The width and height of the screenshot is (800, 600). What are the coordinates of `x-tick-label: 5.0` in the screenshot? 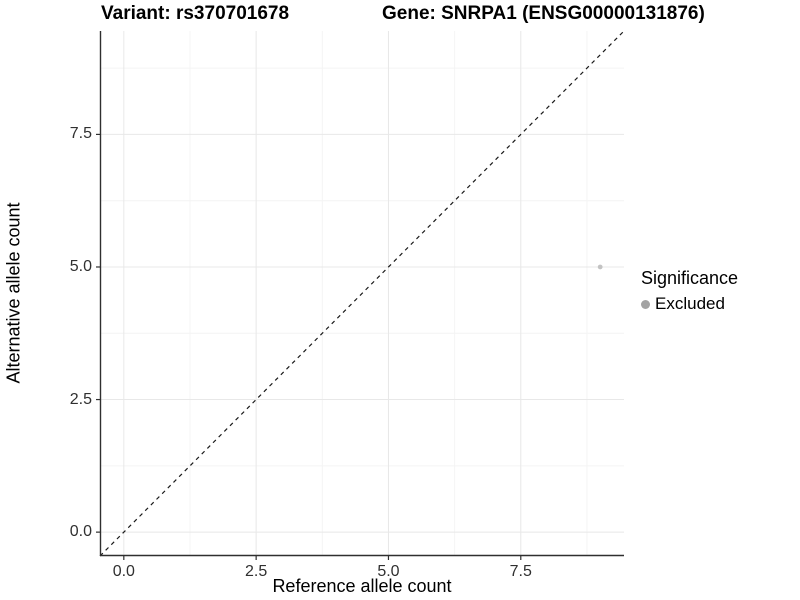 It's located at (388, 571).